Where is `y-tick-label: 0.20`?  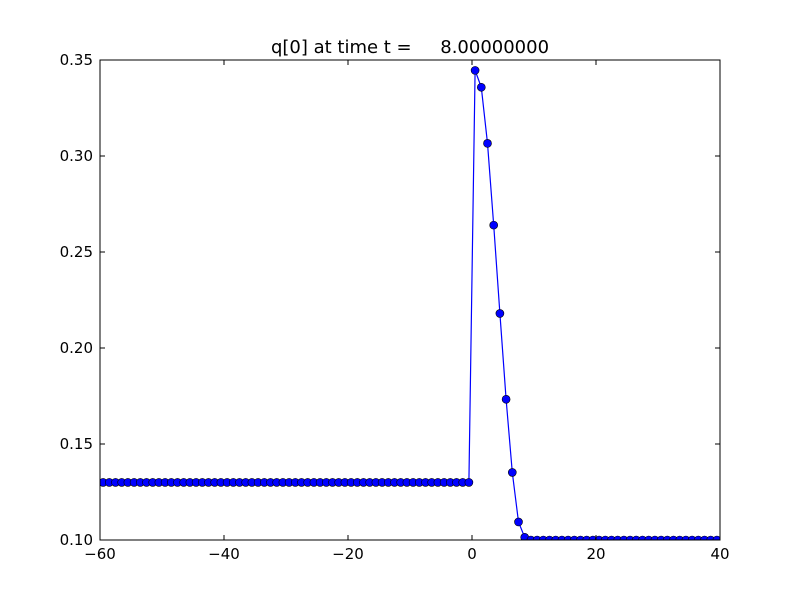 y-tick-label: 0.20 is located at coordinates (76, 348).